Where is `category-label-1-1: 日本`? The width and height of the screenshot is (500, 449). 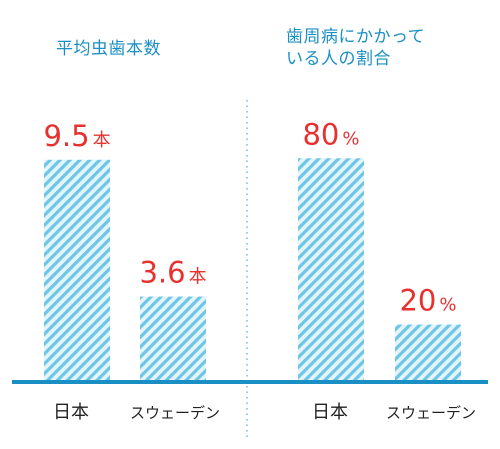
category-label-1-1: 日本 is located at coordinates (71, 412).